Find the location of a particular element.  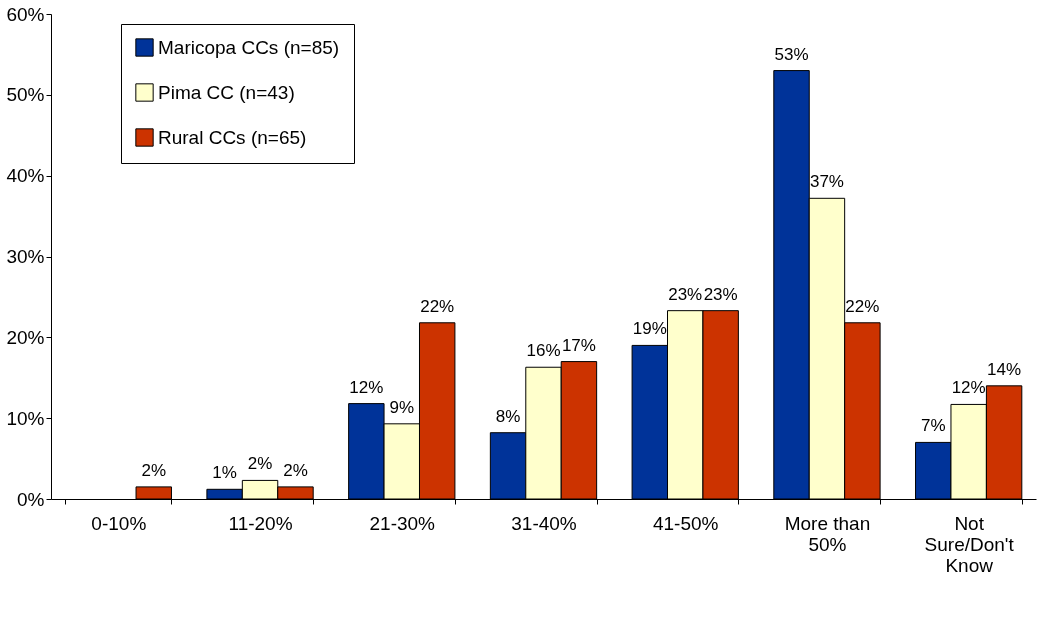

data-label: 8% is located at coordinates (508, 416).